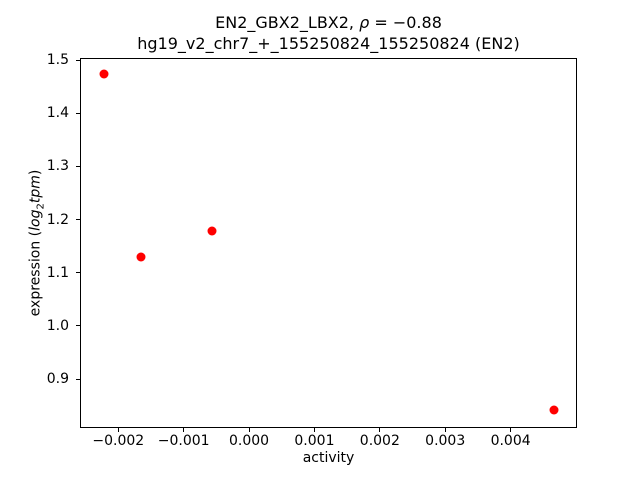  I want to click on y-tick-label: 1.1, so click(57, 272).